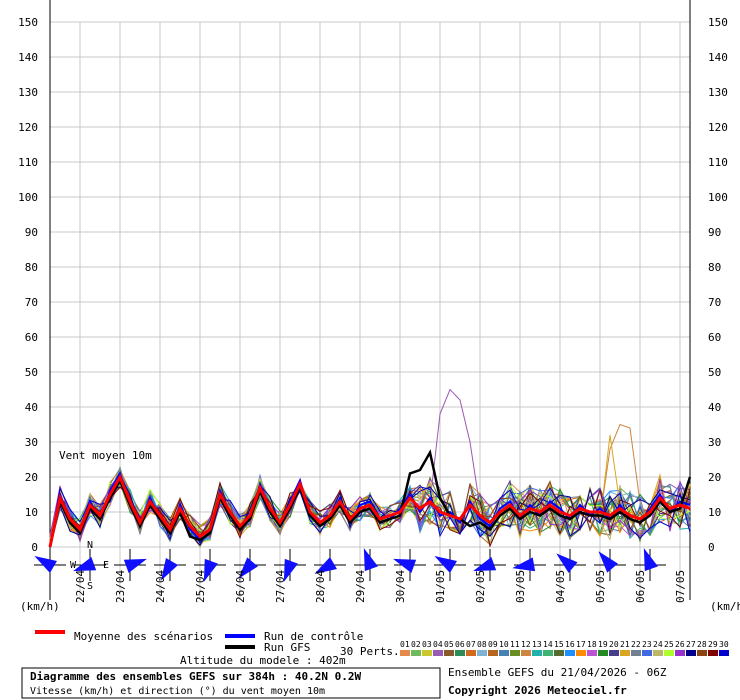  What do you see at coordinates (313, 636) in the screenshot?
I see `legend-control-label: Run de contrôle` at bounding box center [313, 636].